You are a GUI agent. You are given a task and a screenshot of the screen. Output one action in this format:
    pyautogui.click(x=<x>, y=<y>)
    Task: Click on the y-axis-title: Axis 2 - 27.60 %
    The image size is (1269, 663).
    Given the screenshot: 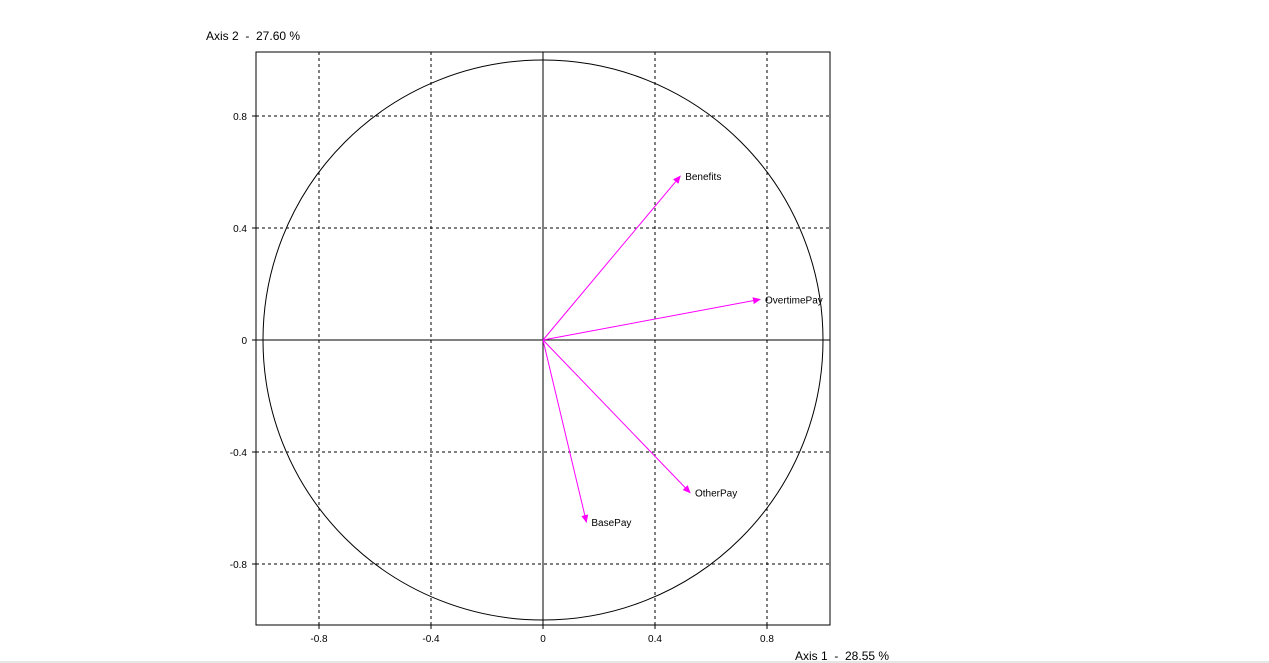 What is the action you would take?
    pyautogui.click(x=253, y=36)
    